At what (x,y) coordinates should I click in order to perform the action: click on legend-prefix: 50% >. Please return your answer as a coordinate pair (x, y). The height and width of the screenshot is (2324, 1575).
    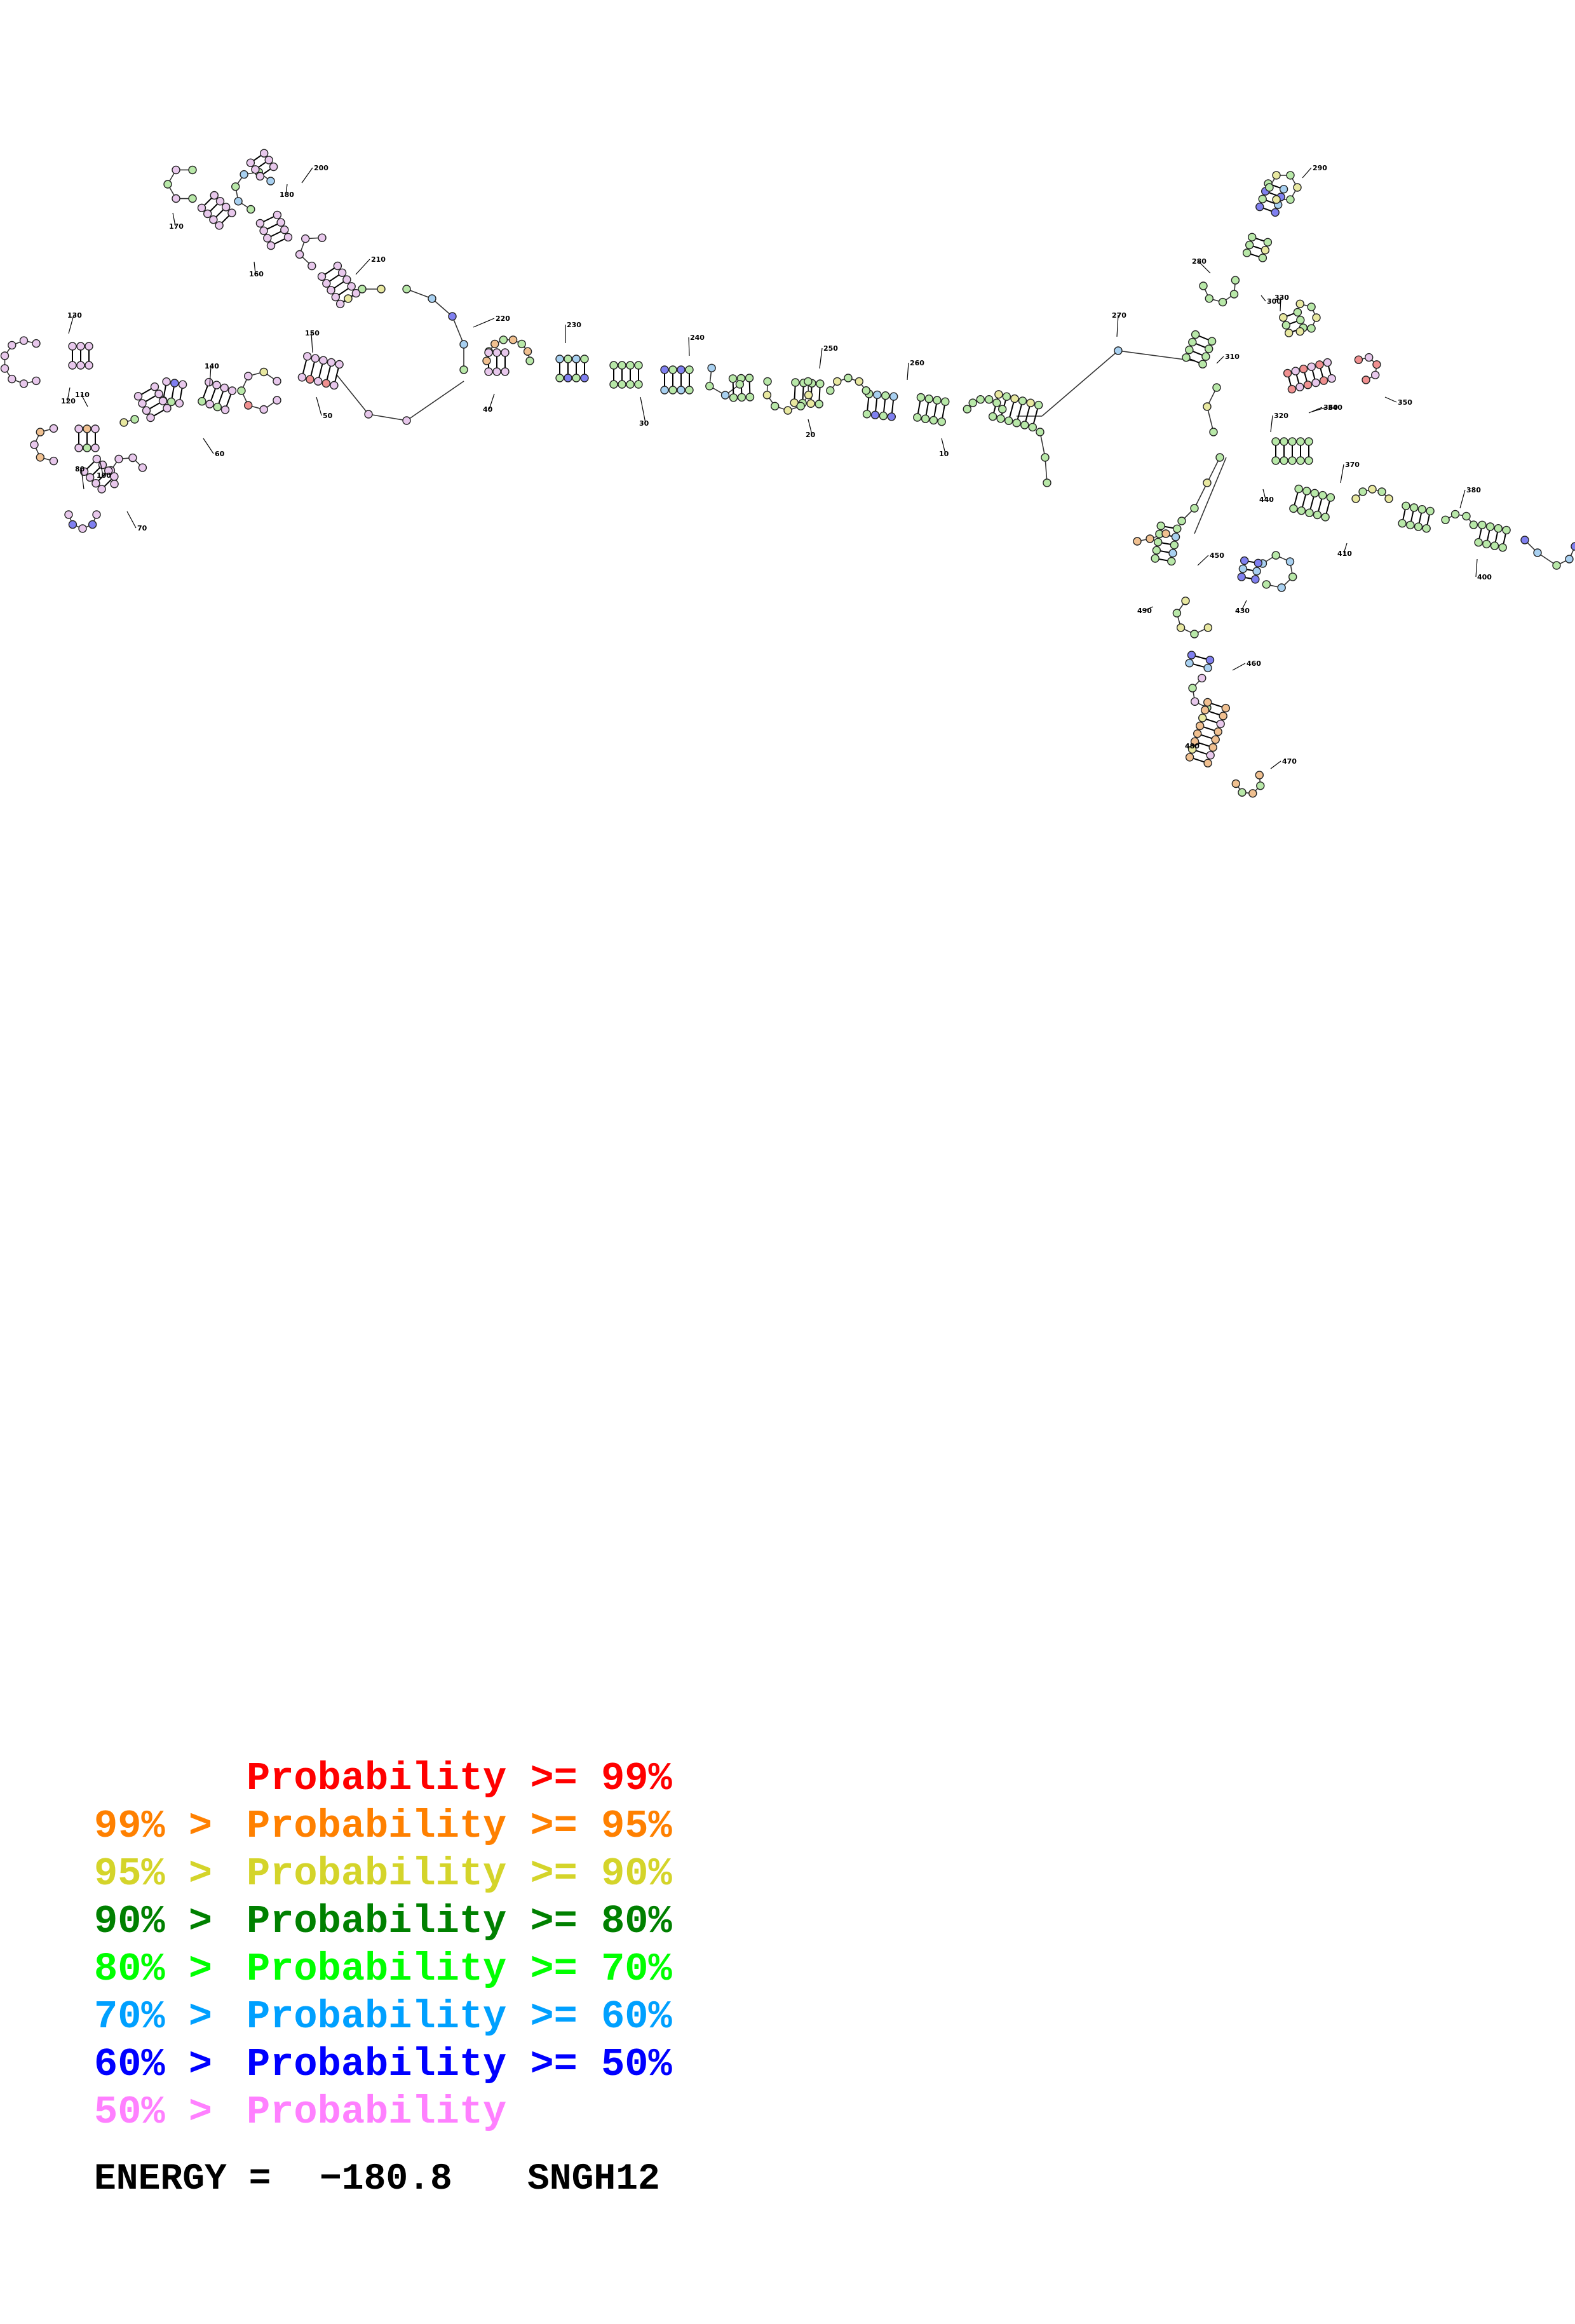
    Looking at the image, I should click on (153, 2112).